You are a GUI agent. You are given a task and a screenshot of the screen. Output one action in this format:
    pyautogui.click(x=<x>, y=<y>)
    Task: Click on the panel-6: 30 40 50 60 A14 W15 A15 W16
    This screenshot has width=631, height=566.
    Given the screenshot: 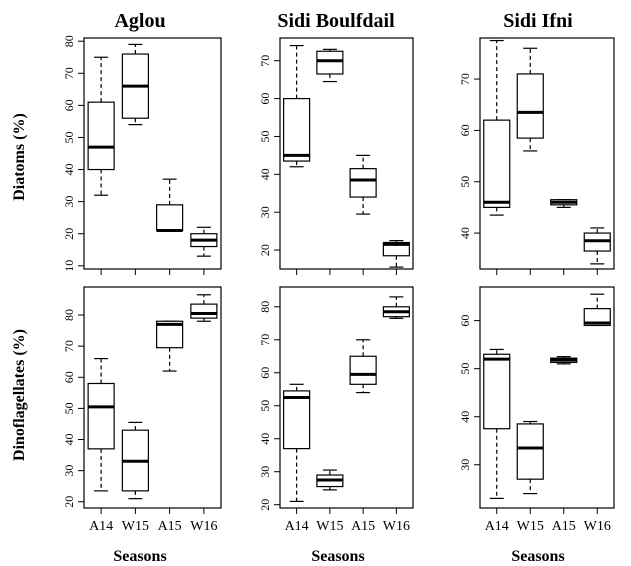 What is the action you would take?
    pyautogui.click(x=536, y=410)
    